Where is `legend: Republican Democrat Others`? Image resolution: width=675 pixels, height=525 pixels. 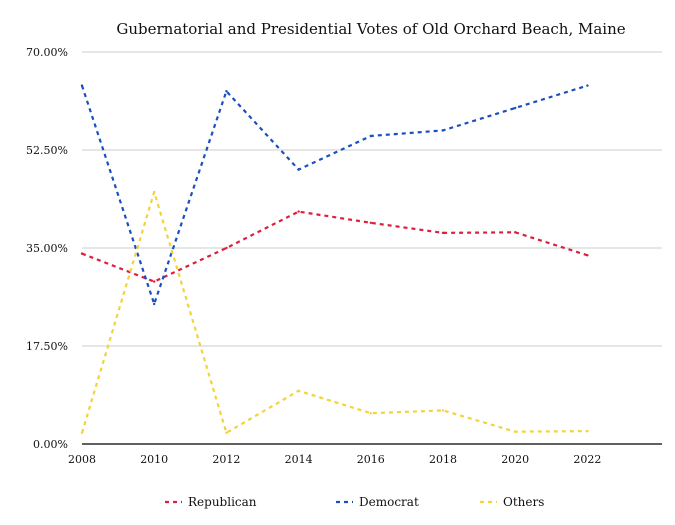
legend: Republican Democrat Others is located at coordinates (354, 502).